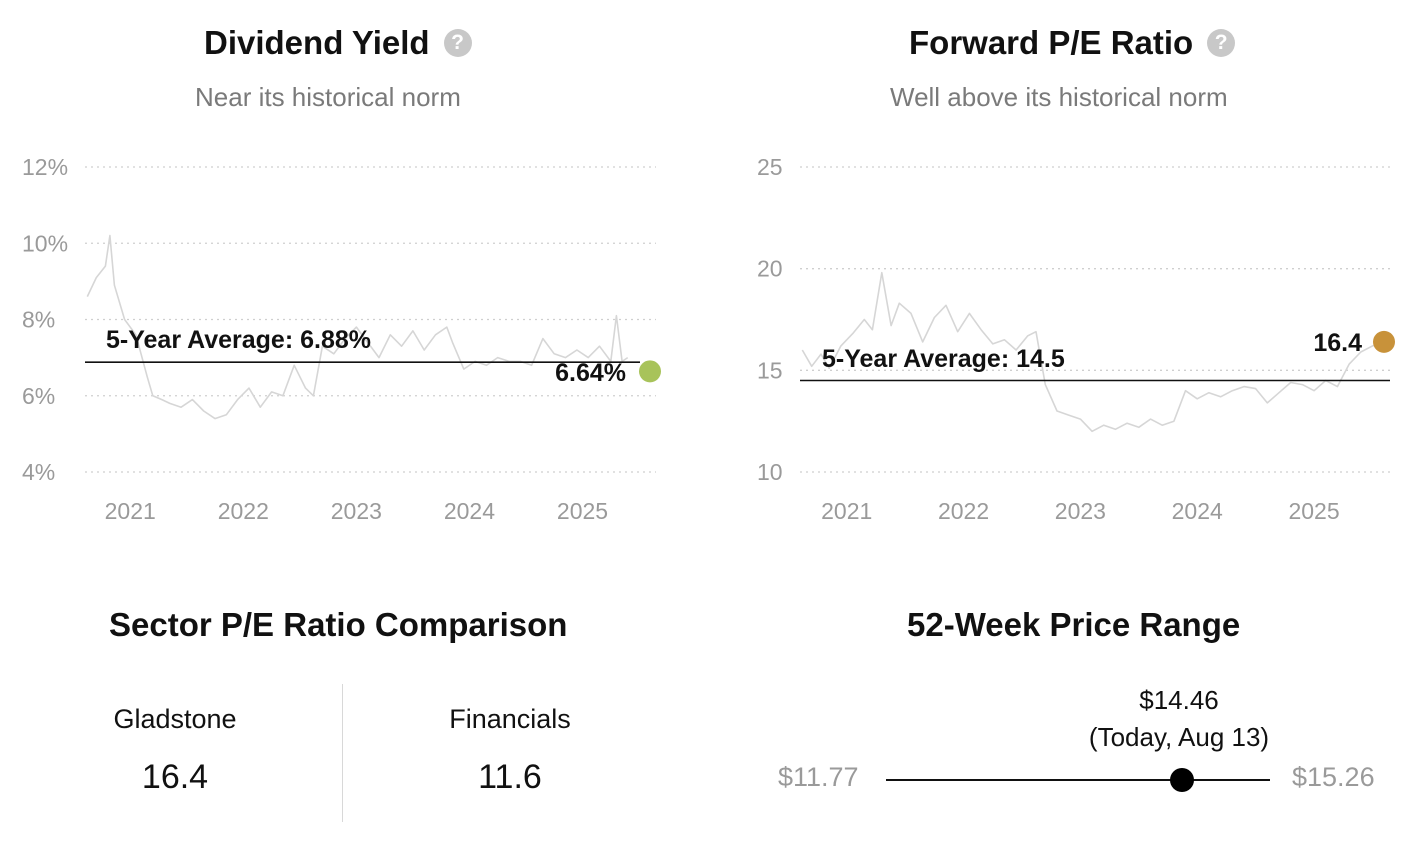 The image size is (1418, 858). I want to click on forward-pe-title-text: Forward P/E Ratio, so click(1051, 42).